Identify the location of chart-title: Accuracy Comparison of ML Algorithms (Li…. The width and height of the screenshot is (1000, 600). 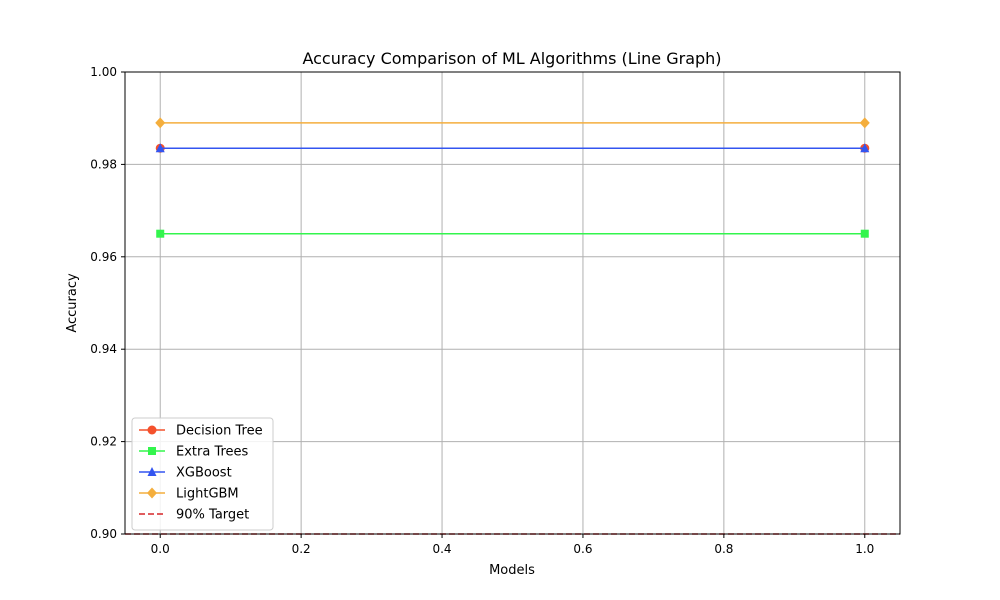
(511, 58).